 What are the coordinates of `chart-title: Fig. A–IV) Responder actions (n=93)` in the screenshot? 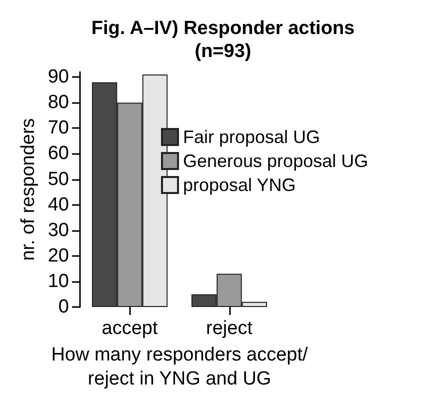 It's located at (223, 40).